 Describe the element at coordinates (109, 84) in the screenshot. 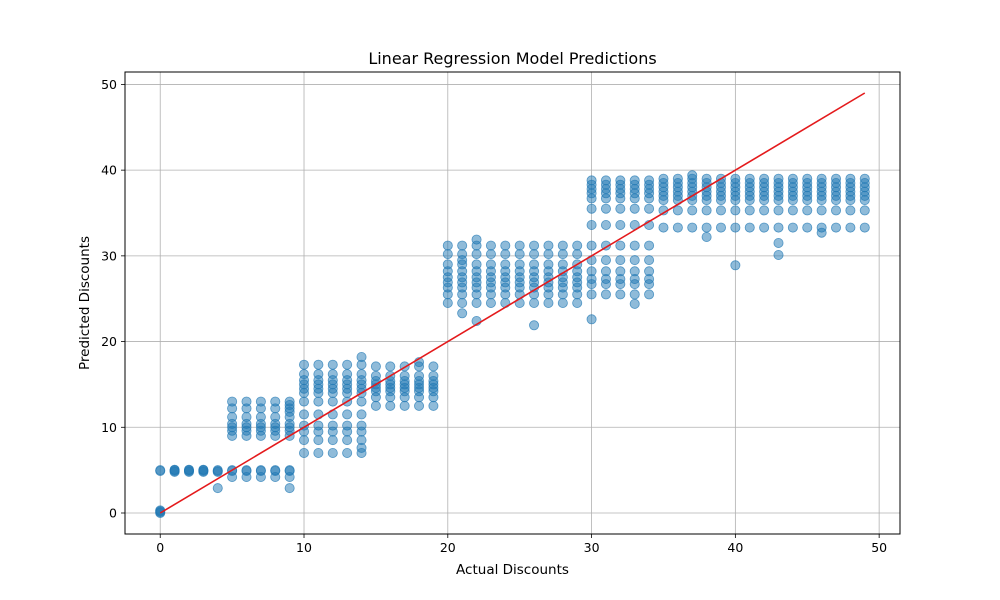

I see `y-tick-label: 50` at that location.